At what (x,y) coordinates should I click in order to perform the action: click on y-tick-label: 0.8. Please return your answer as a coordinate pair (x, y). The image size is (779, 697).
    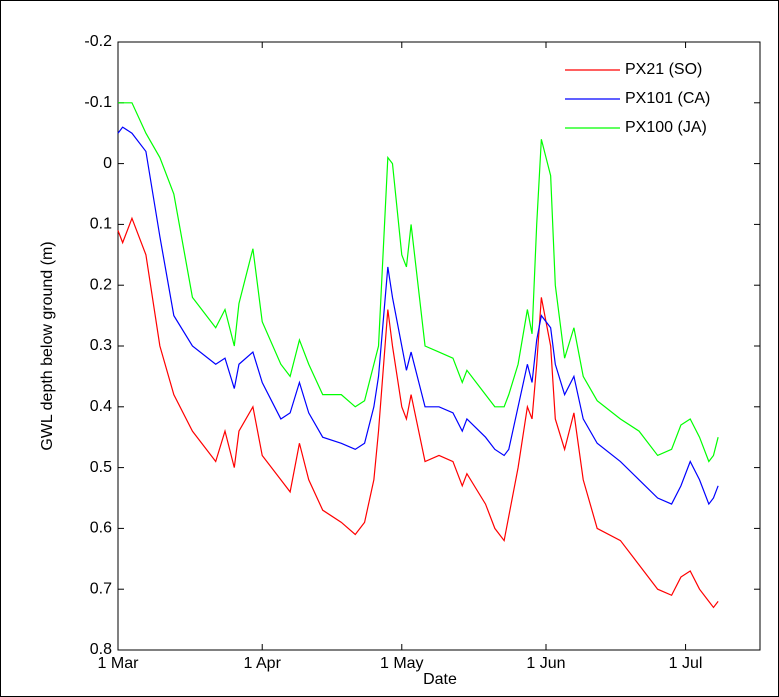
    Looking at the image, I should click on (101, 649).